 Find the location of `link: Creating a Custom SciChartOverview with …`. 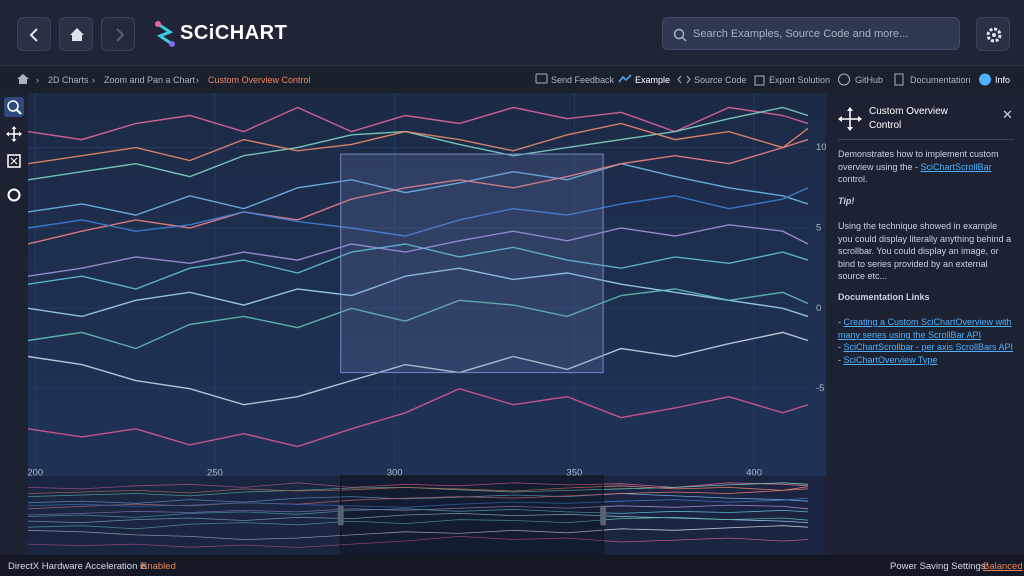

link: Creating a Custom SciChartOverview with … is located at coordinates (925, 328).